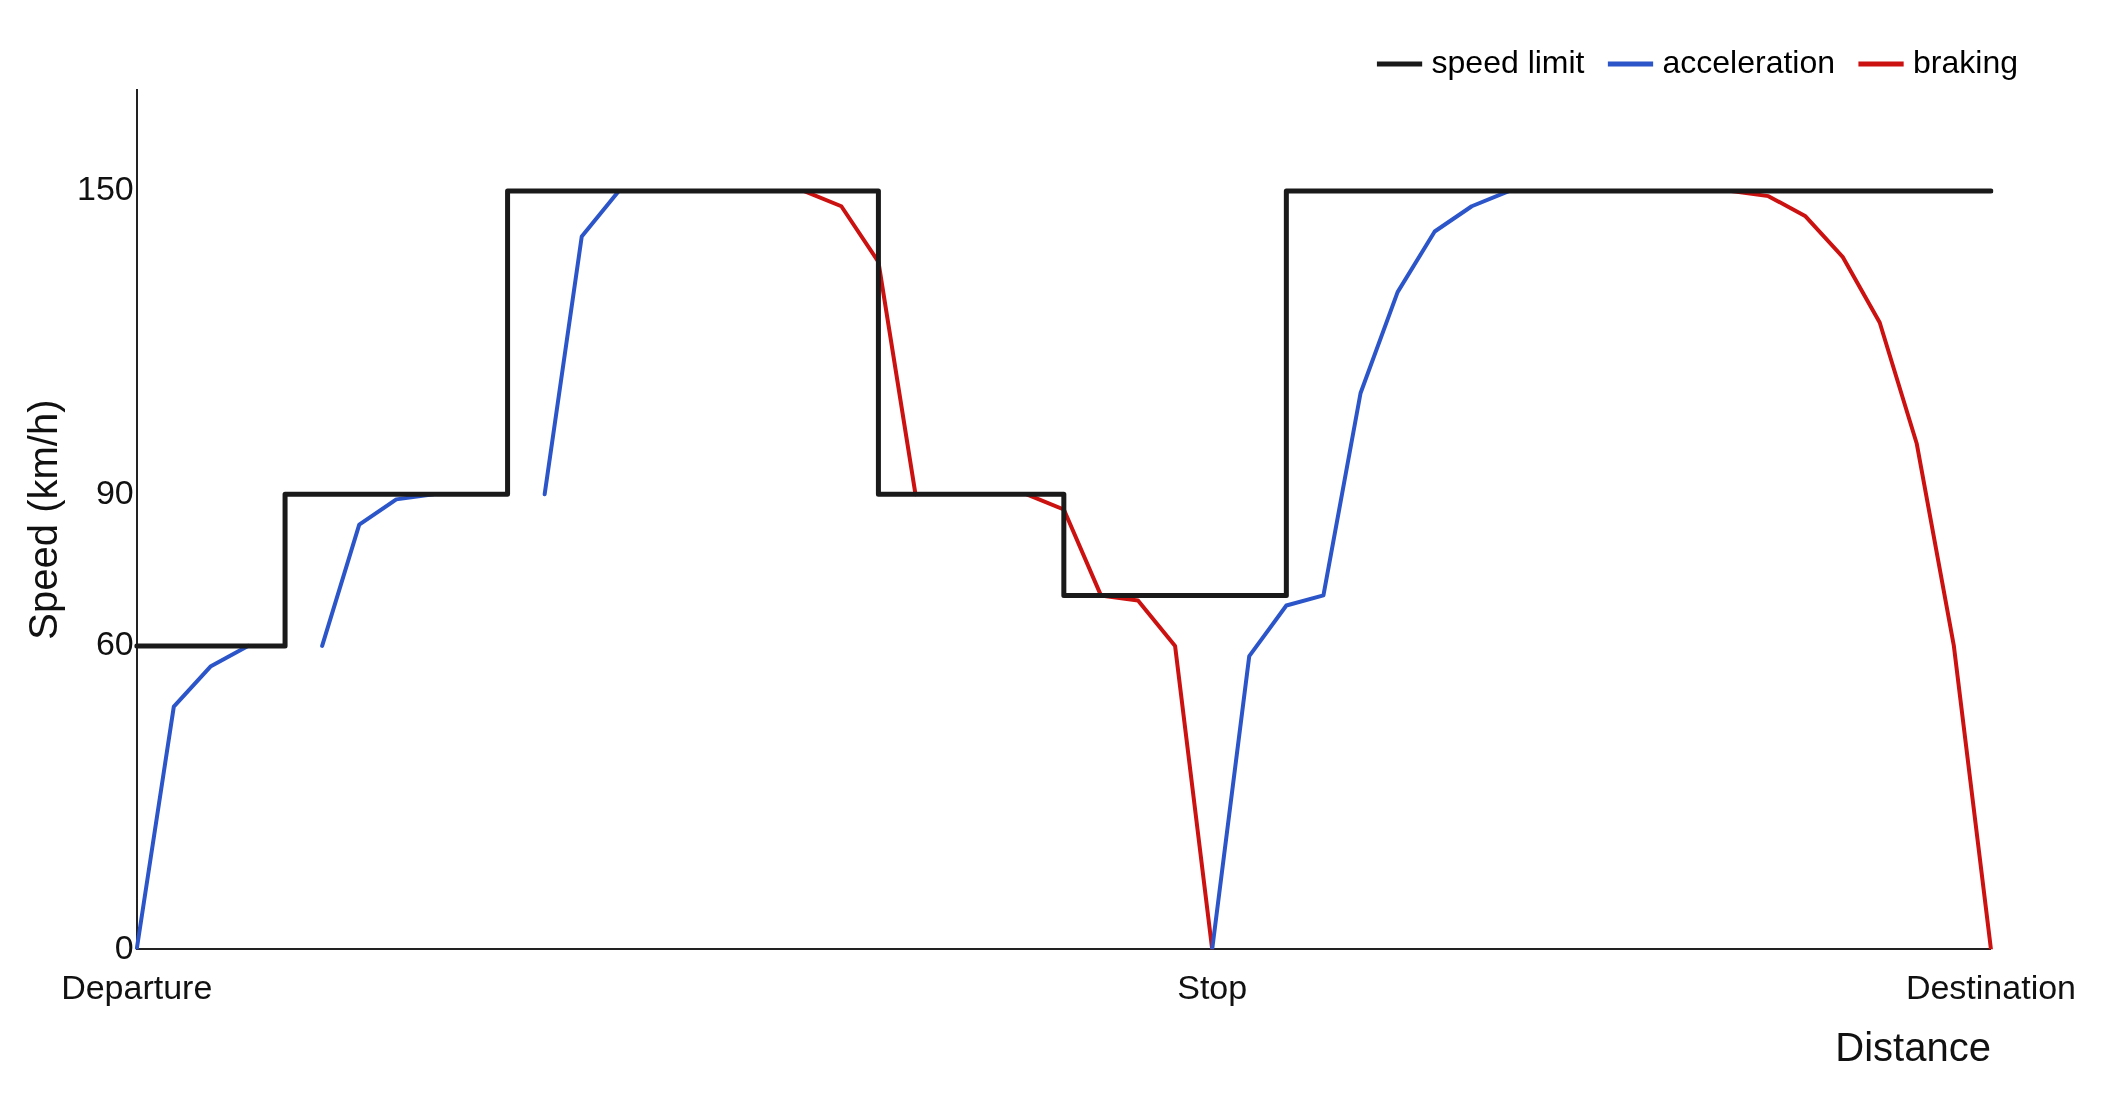 This screenshot has width=2106, height=1110. What do you see at coordinates (1749, 61) in the screenshot?
I see `legend-label: acceleration` at bounding box center [1749, 61].